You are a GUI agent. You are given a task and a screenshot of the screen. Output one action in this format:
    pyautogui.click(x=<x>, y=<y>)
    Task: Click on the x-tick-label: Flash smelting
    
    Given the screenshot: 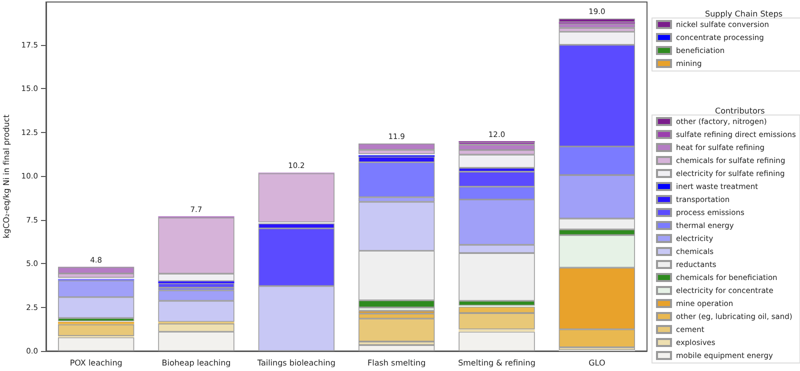 What is the action you would take?
    pyautogui.click(x=397, y=363)
    